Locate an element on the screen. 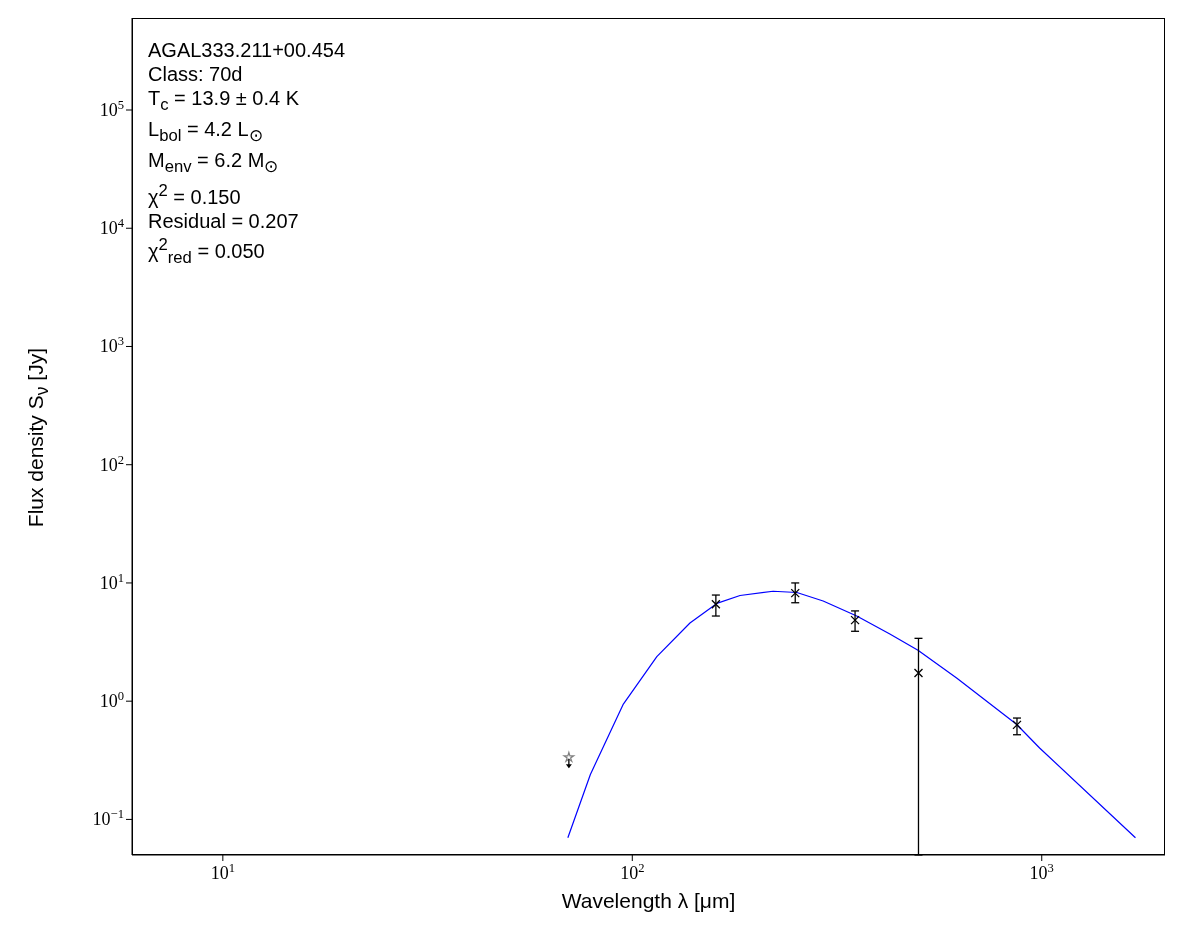  annotation: L$_{bol}$ = 4.2 L$_{⊙}$ is located at coordinates (206, 132).